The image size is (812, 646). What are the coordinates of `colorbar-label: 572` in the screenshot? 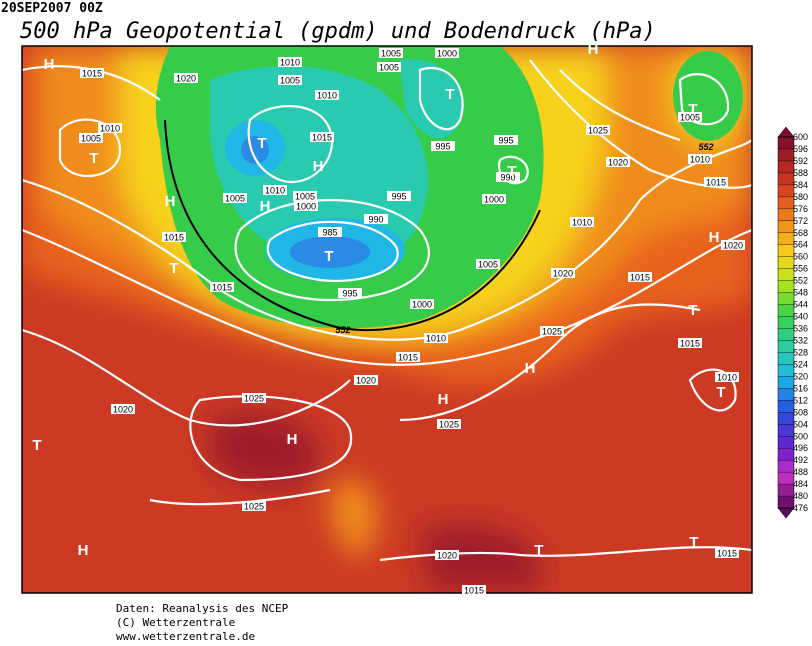 It's located at (800, 221).